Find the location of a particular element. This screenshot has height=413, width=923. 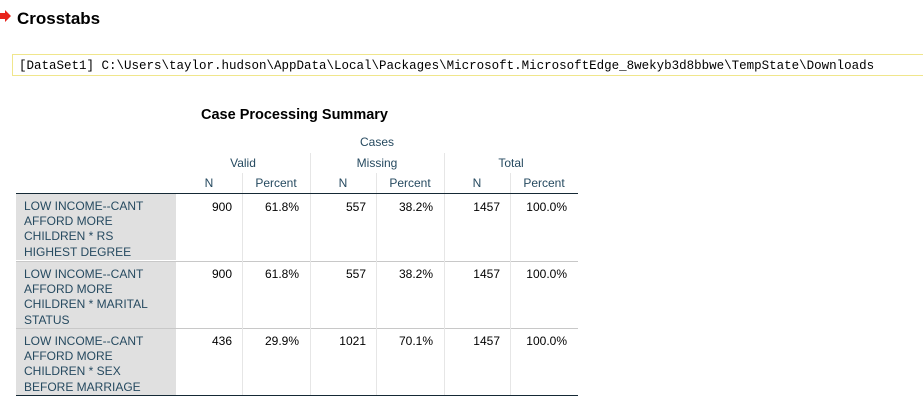

group-header-missing: Missing is located at coordinates (377, 163).